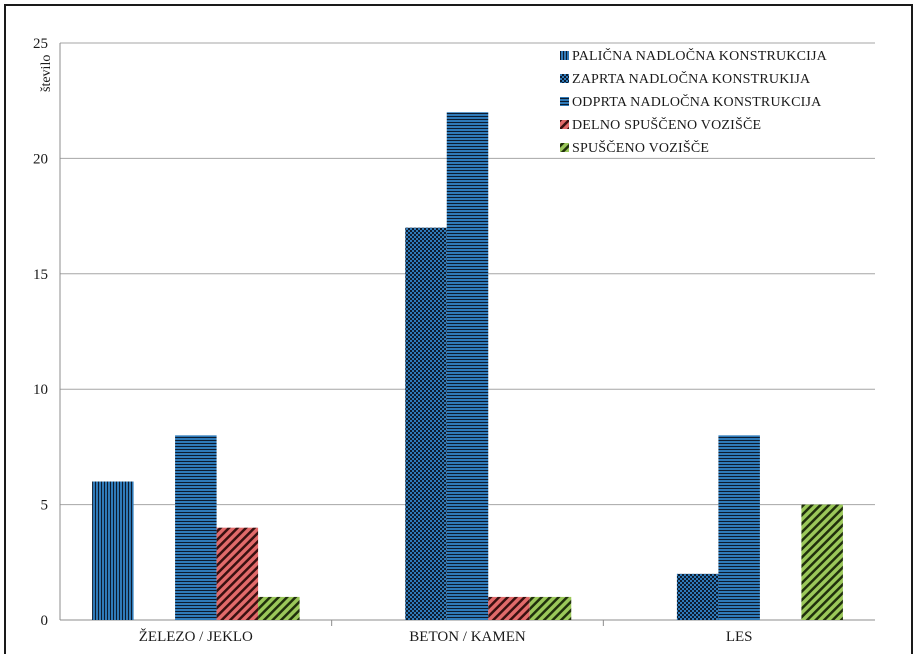  I want to click on legend-label: ZAPRTA NADLOČNA KONSTRUKIJA, so click(691, 78).